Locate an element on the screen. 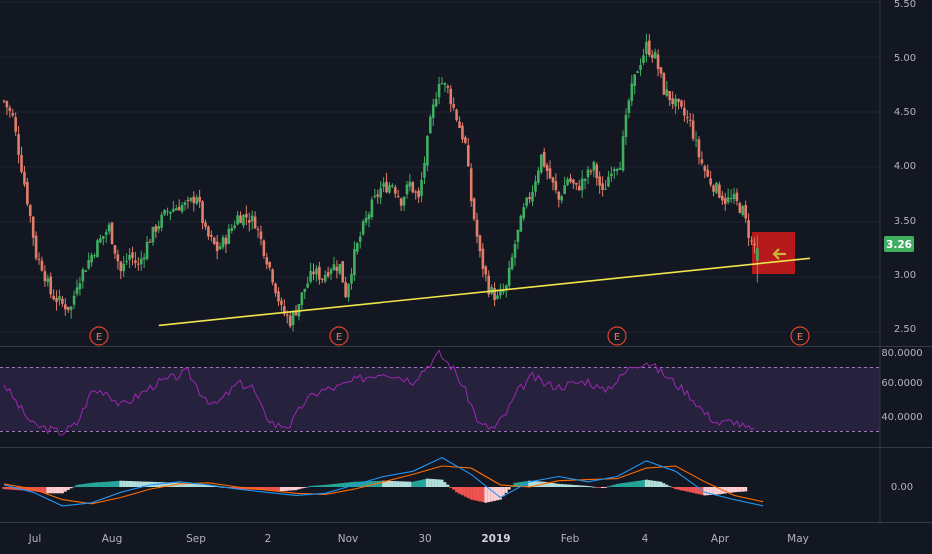 The width and height of the screenshot is (932, 554). svg-text: E is located at coordinates (339, 337).